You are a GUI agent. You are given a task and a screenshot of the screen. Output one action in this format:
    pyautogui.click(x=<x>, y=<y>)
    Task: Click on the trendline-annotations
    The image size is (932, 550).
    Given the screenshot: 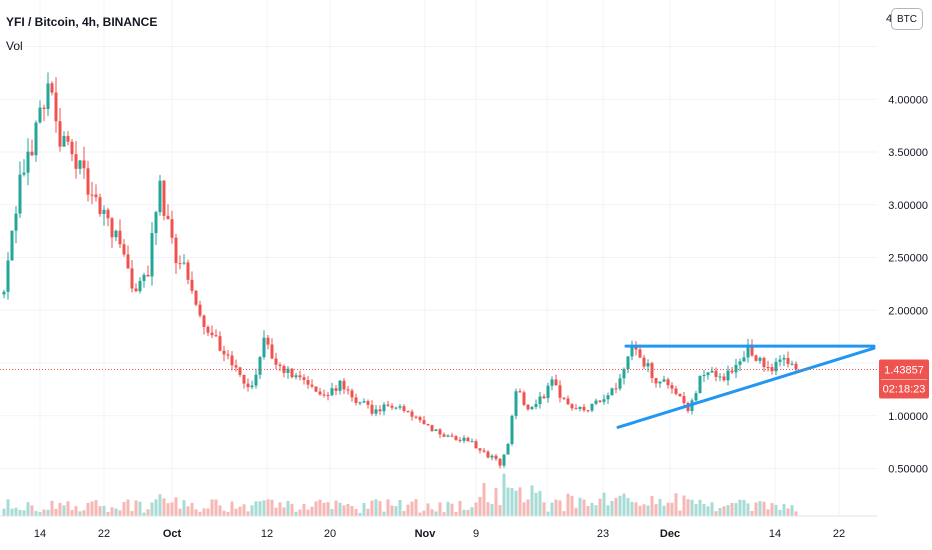 What is the action you would take?
    pyautogui.click(x=746, y=386)
    